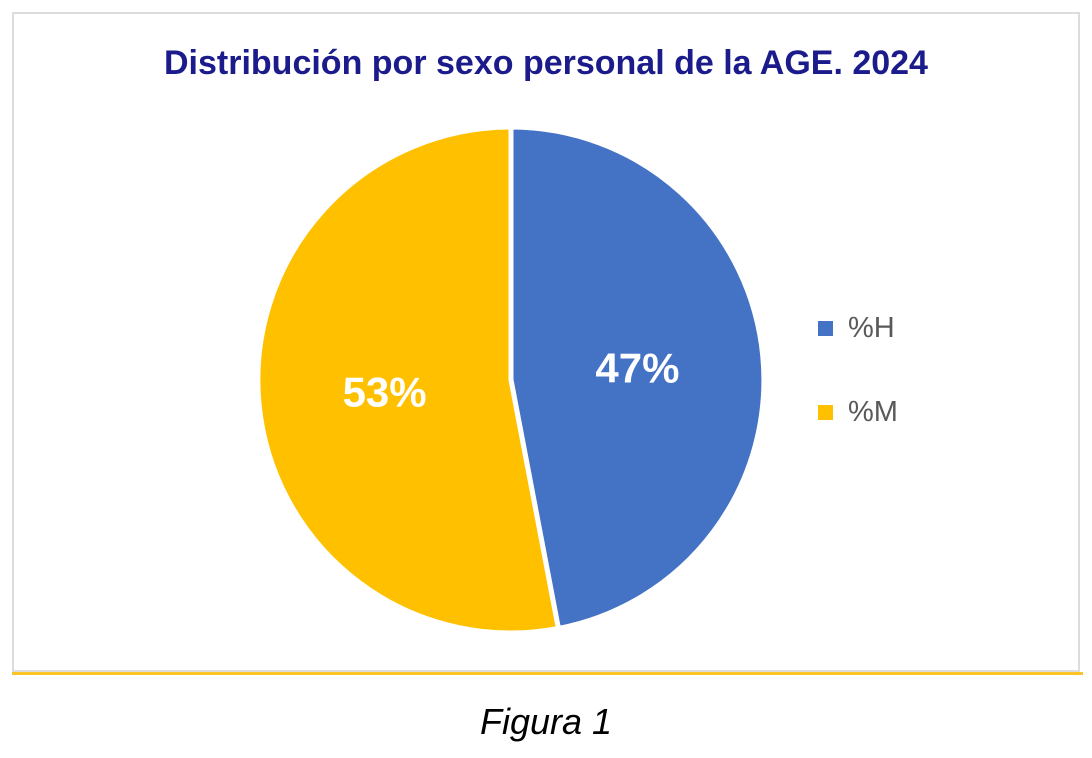 Image resolution: width=1092 pixels, height=758 pixels. Describe the element at coordinates (547, 673) in the screenshot. I see `gold-accent-line` at that location.